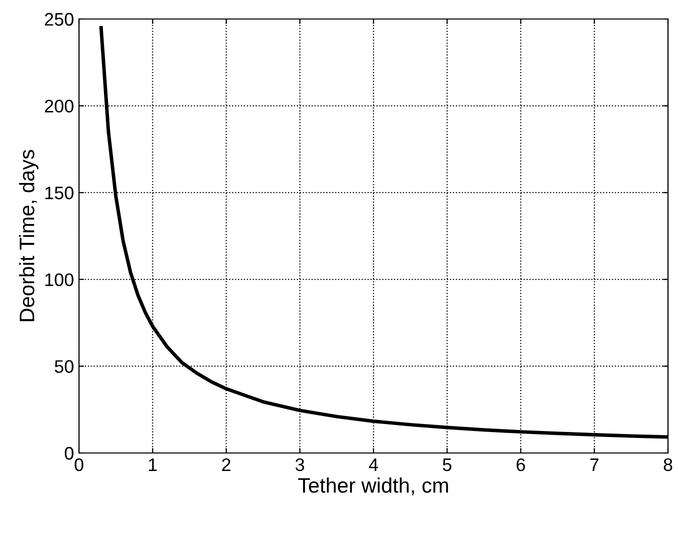 The height and width of the screenshot is (537, 678). What do you see at coordinates (64, 366) in the screenshot?
I see `y-tick-label: 50` at bounding box center [64, 366].